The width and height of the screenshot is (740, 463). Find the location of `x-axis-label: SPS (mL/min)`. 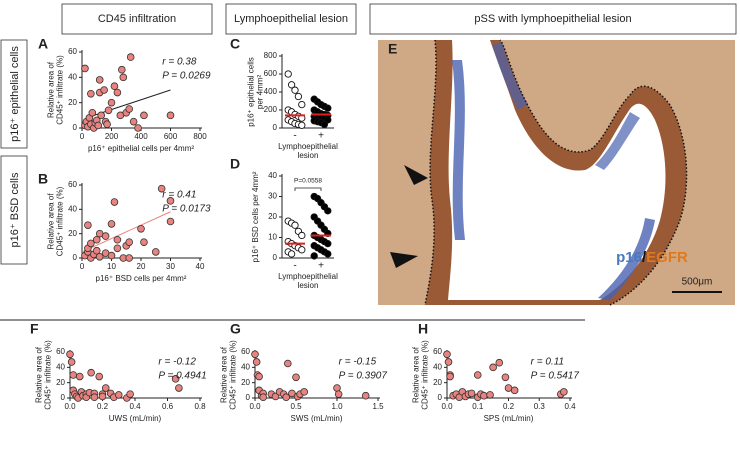

x-axis-label: SPS (mL/min) is located at coordinates (509, 418).